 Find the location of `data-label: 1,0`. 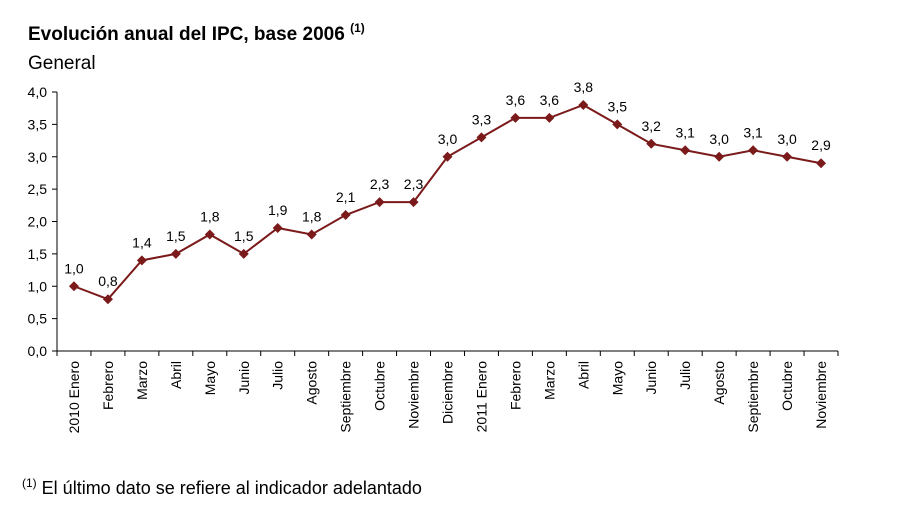

data-label: 1,0 is located at coordinates (74, 268).